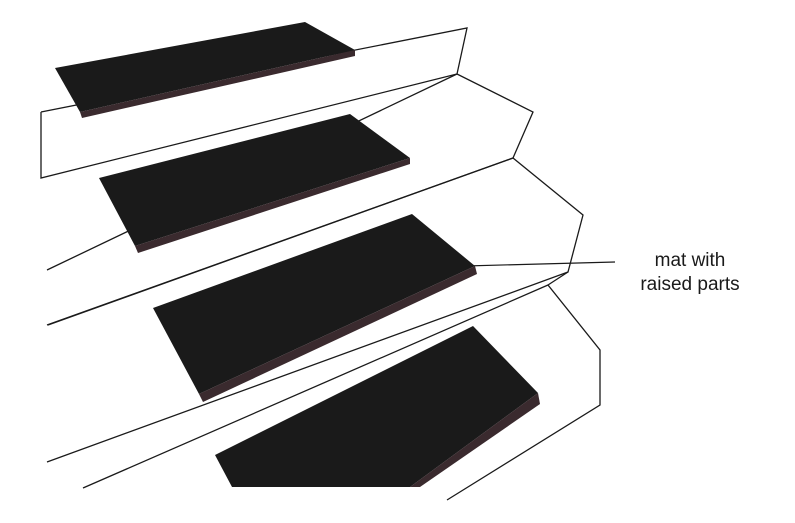  I want to click on callout: mat with raised parts, so click(602, 272).